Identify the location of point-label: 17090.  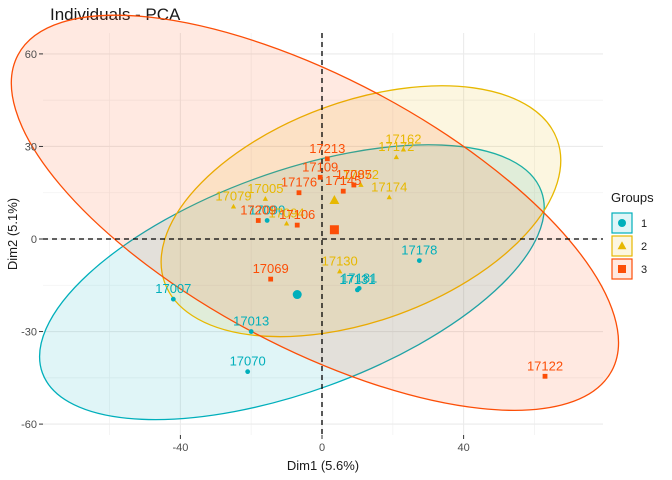
(267, 209).